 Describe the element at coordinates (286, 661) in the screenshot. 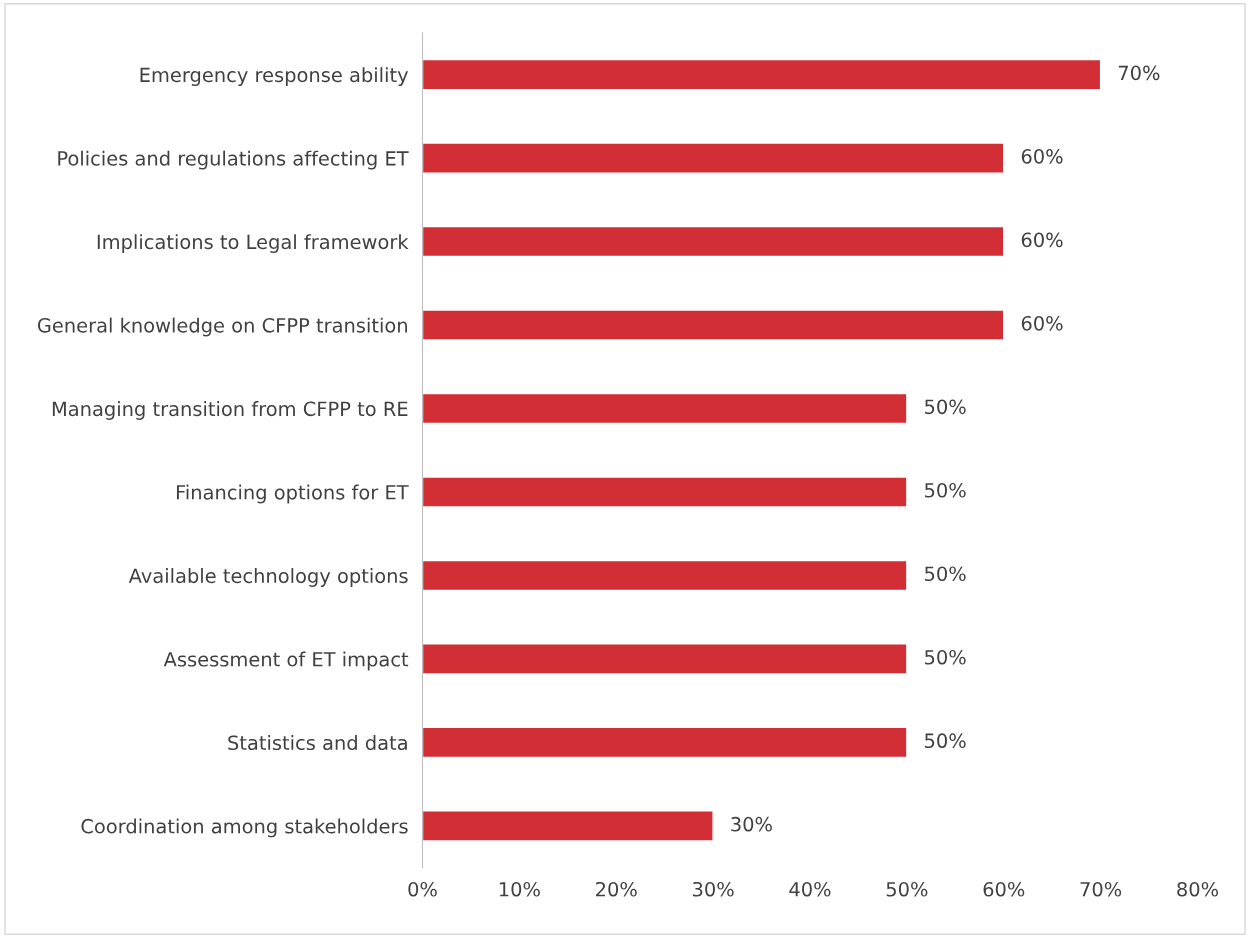

I see `y-tick-label: Assessment of ET impact` at that location.